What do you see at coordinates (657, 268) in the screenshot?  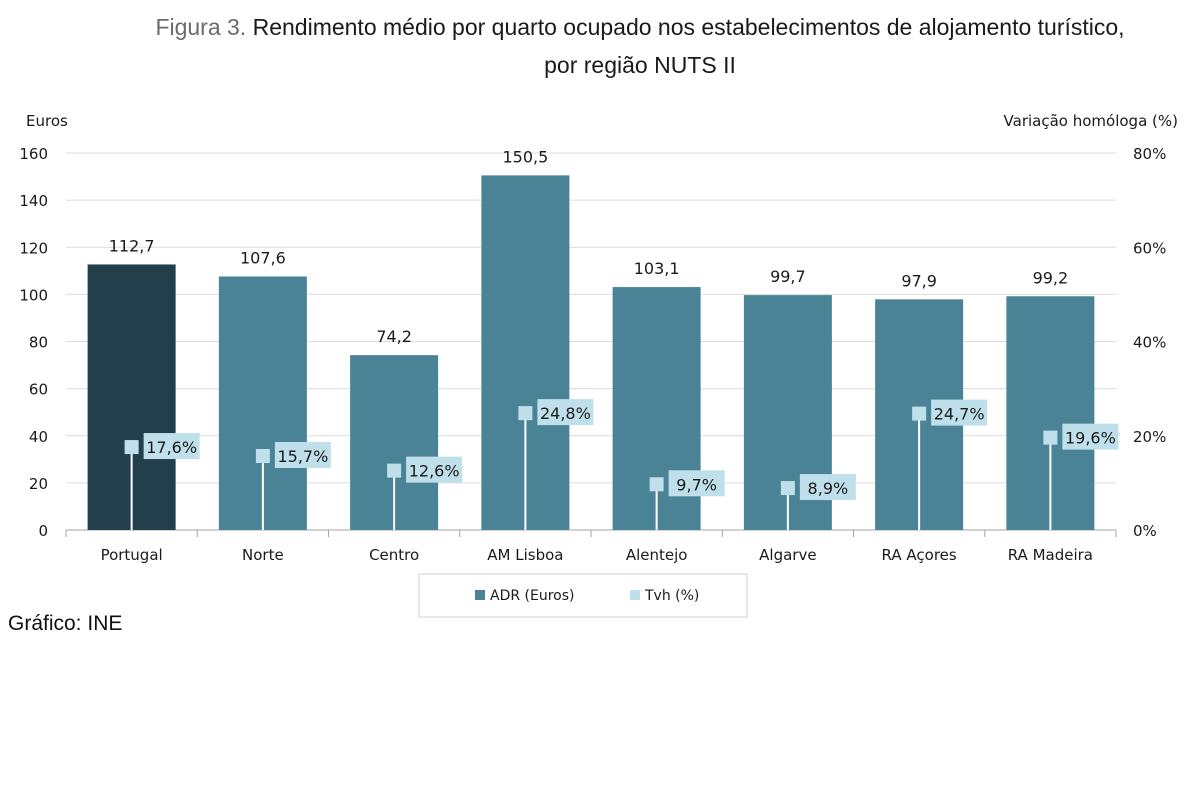 I see `bar-value-label: 103,1` at bounding box center [657, 268].